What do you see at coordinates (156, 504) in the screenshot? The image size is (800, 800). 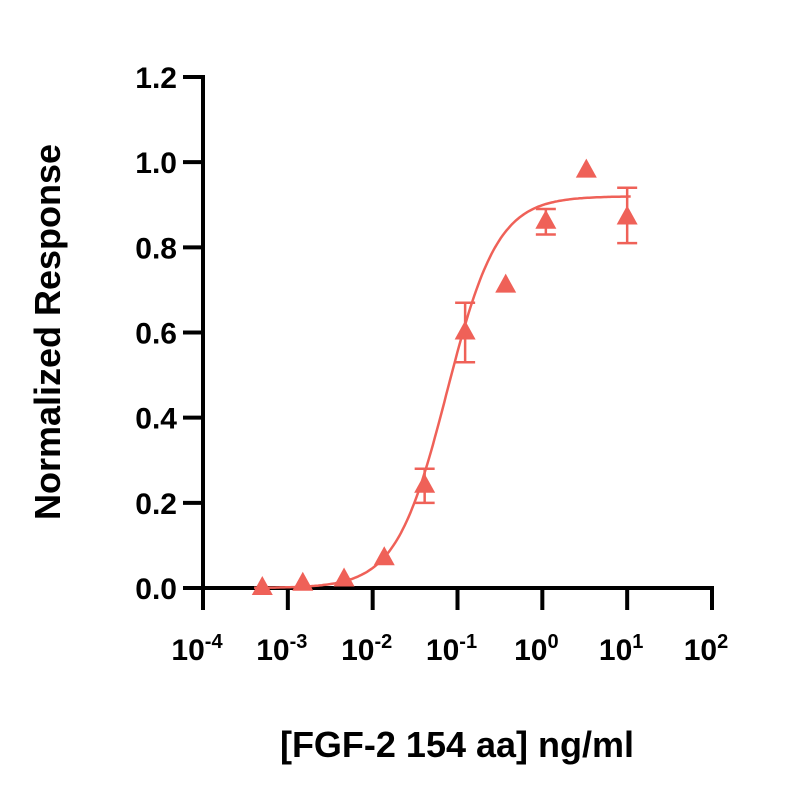 I see `y-tick-label: 0.2` at bounding box center [156, 504].